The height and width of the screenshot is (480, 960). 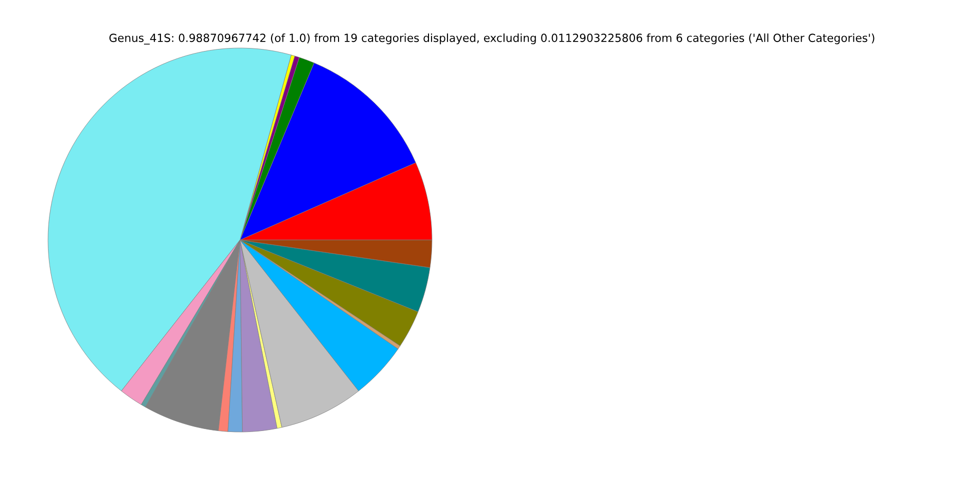 What do you see at coordinates (491, 39) in the screenshot?
I see `text: Genus_41S: 0.98870967742 (of 1.0) from 19 categories displayed, excluding 0.0112903225806 from 6 categories ('All Other Categories')` at bounding box center [491, 39].